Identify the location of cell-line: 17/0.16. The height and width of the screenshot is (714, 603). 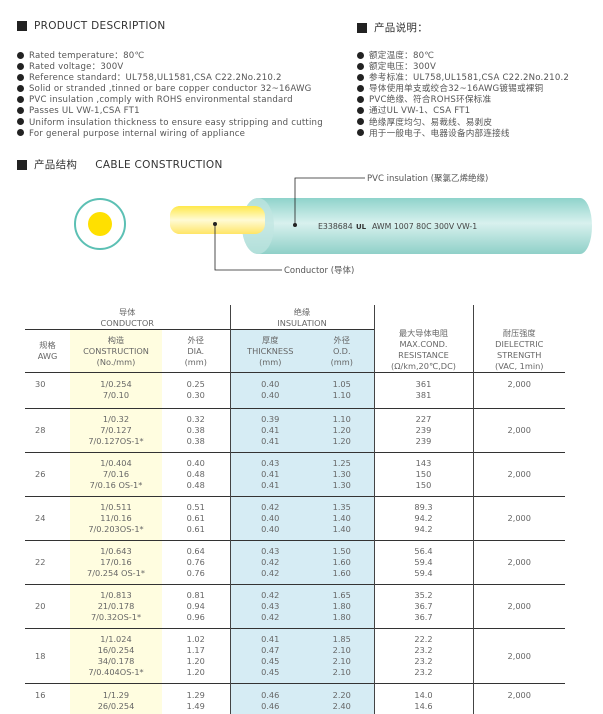
(116, 562).